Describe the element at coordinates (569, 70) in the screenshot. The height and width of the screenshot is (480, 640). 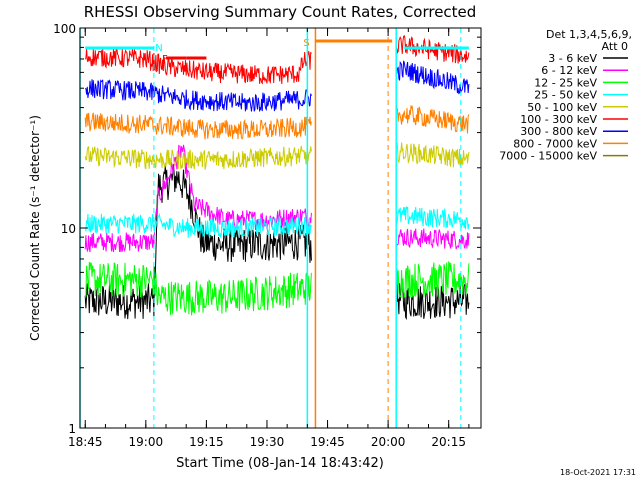
I see `legend-label-6-12-kev: 6 - 12 keV` at that location.